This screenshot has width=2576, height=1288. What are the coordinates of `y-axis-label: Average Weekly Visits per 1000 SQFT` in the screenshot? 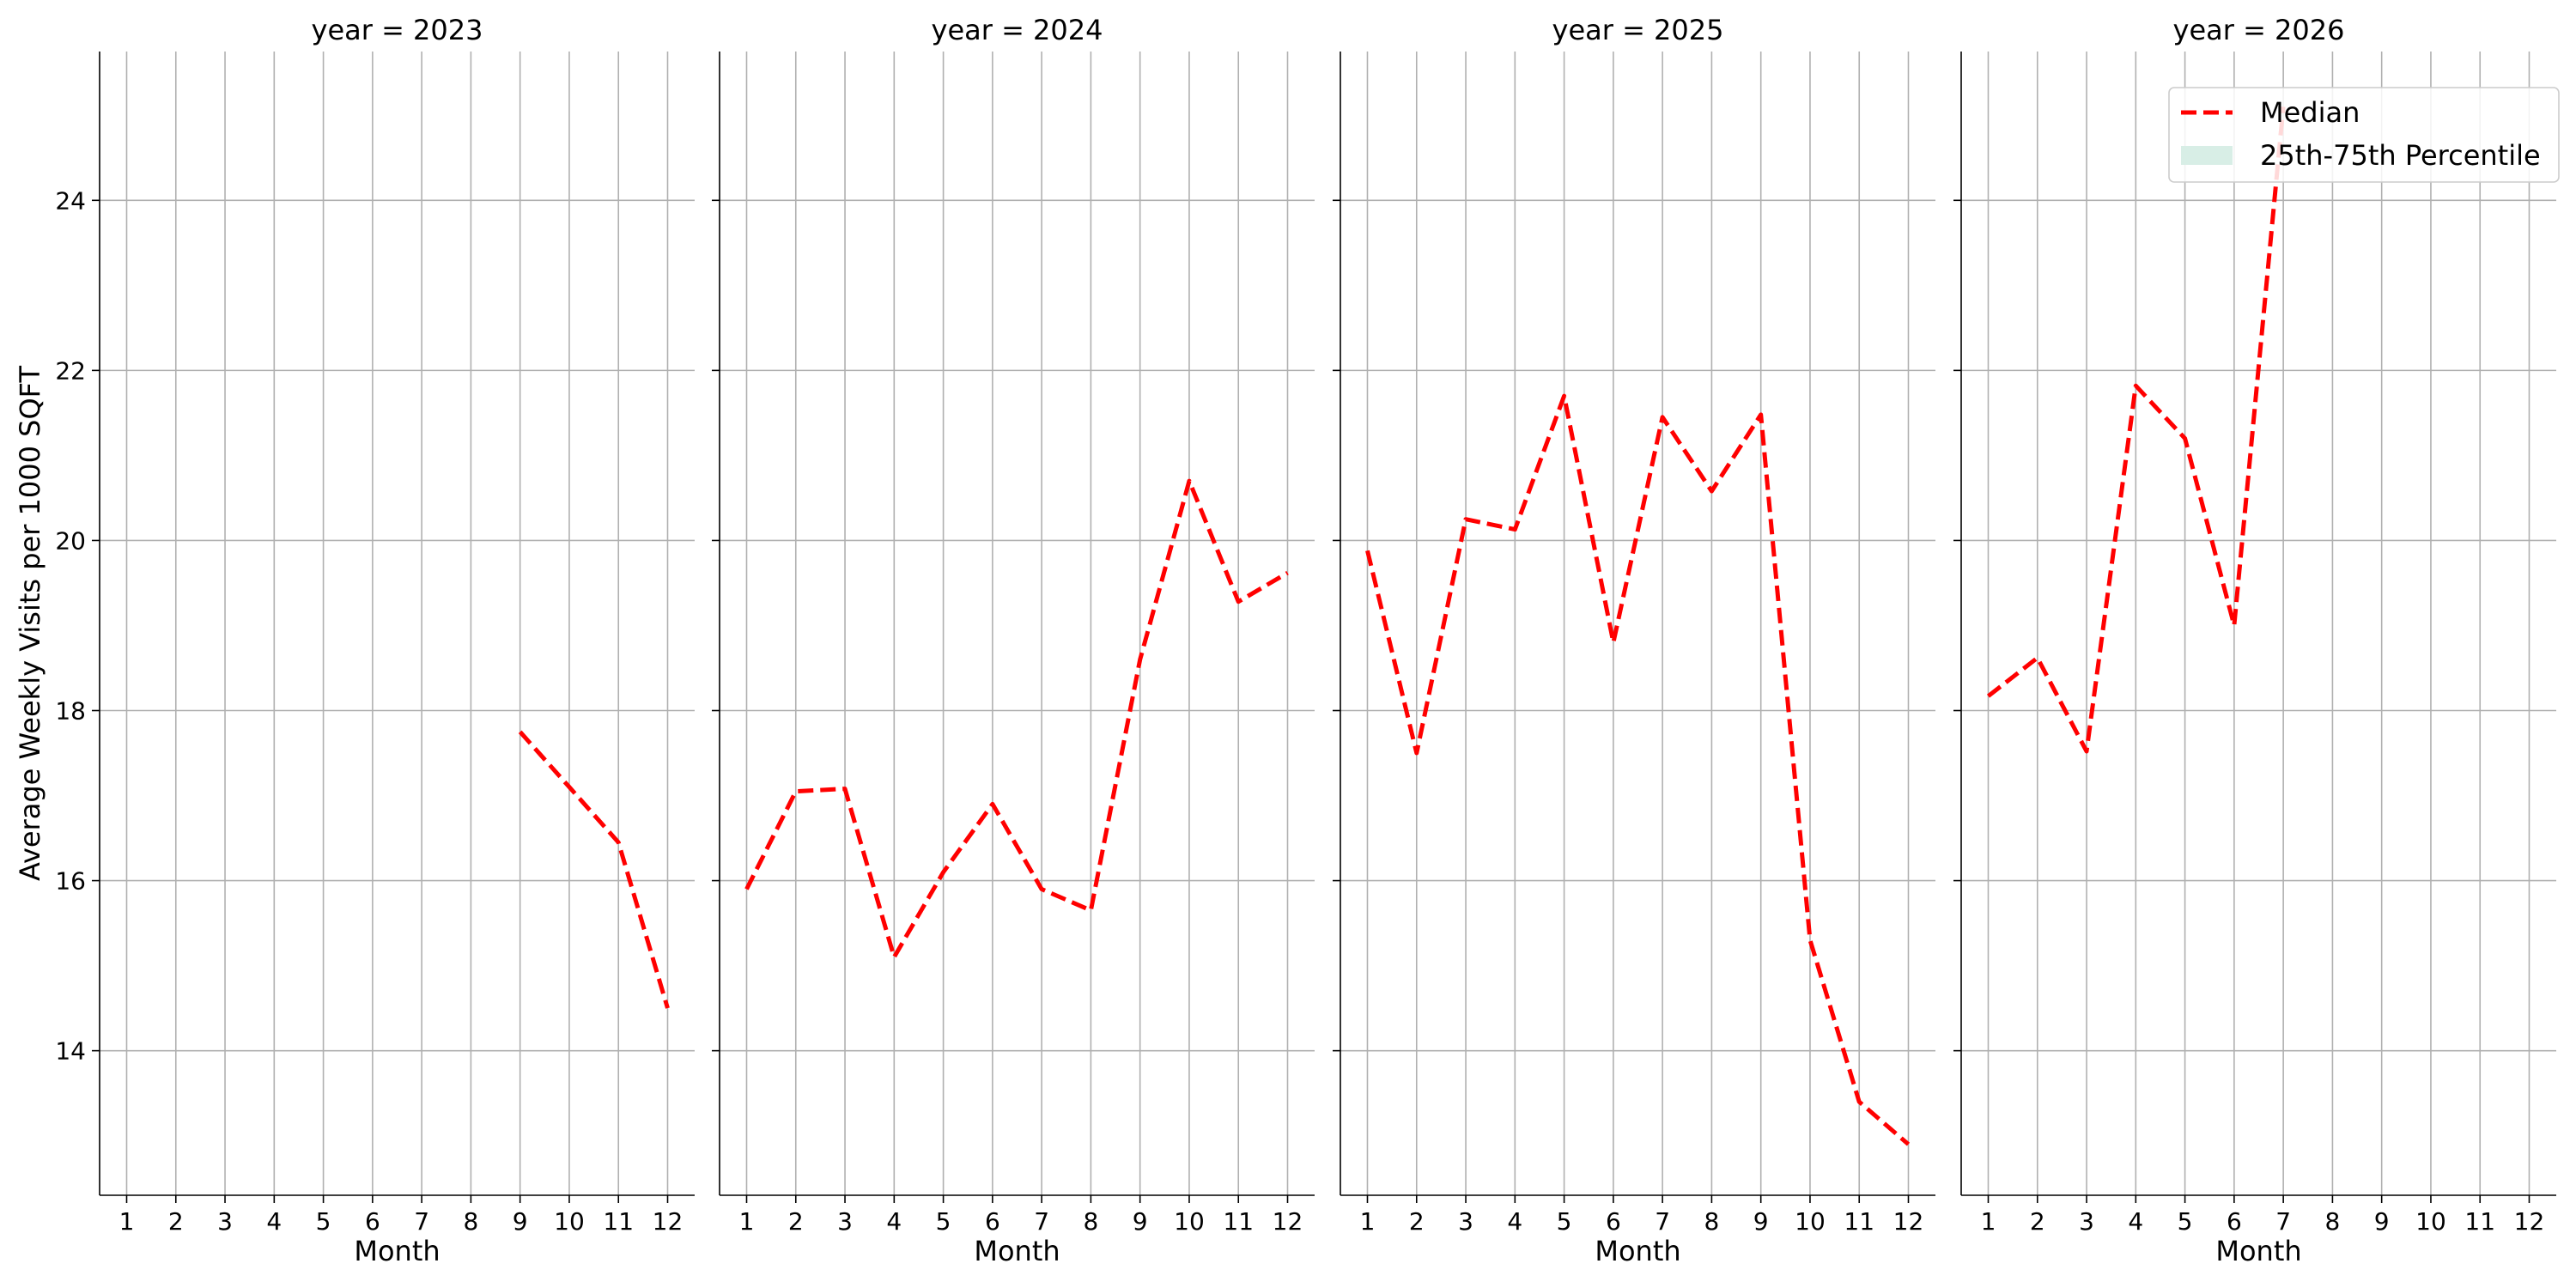 It's located at (30, 623).